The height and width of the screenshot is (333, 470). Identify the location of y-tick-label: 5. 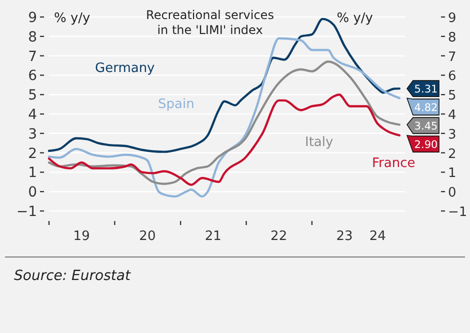
(32, 96).